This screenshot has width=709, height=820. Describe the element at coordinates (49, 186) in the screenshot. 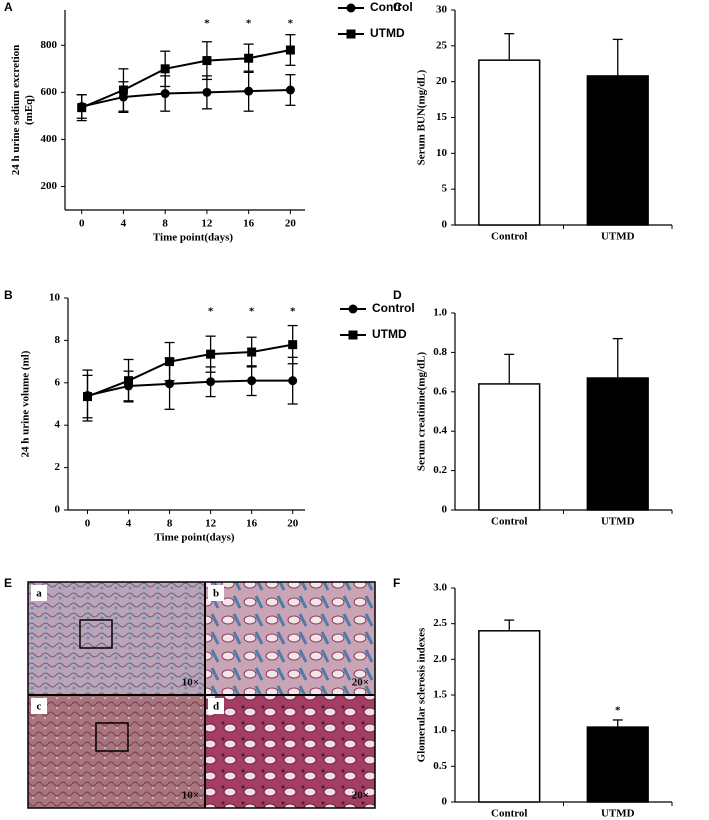

I see `y-tick-label: 200` at that location.